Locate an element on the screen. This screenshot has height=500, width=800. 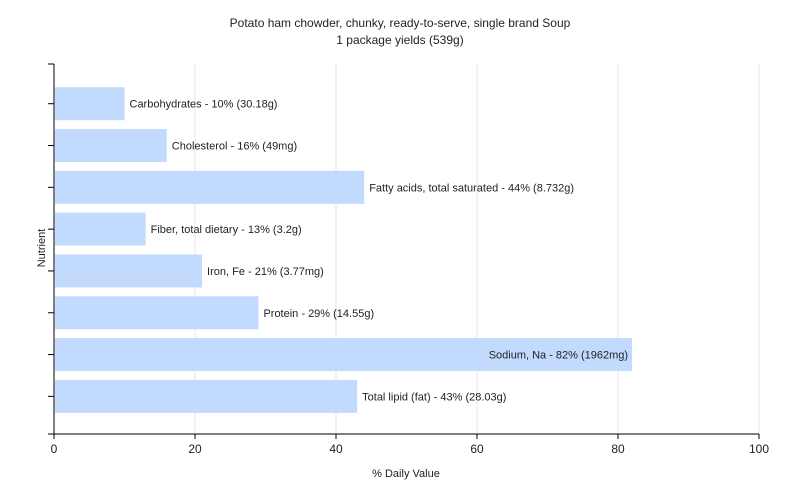
x-tick-label-100: 100 is located at coordinates (759, 449).